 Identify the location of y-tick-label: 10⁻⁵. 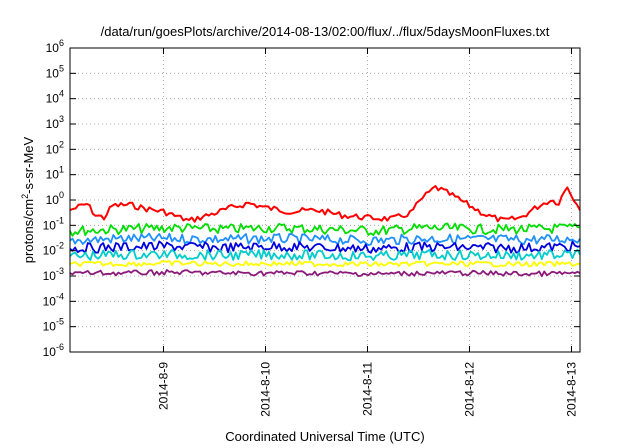
(53, 325).